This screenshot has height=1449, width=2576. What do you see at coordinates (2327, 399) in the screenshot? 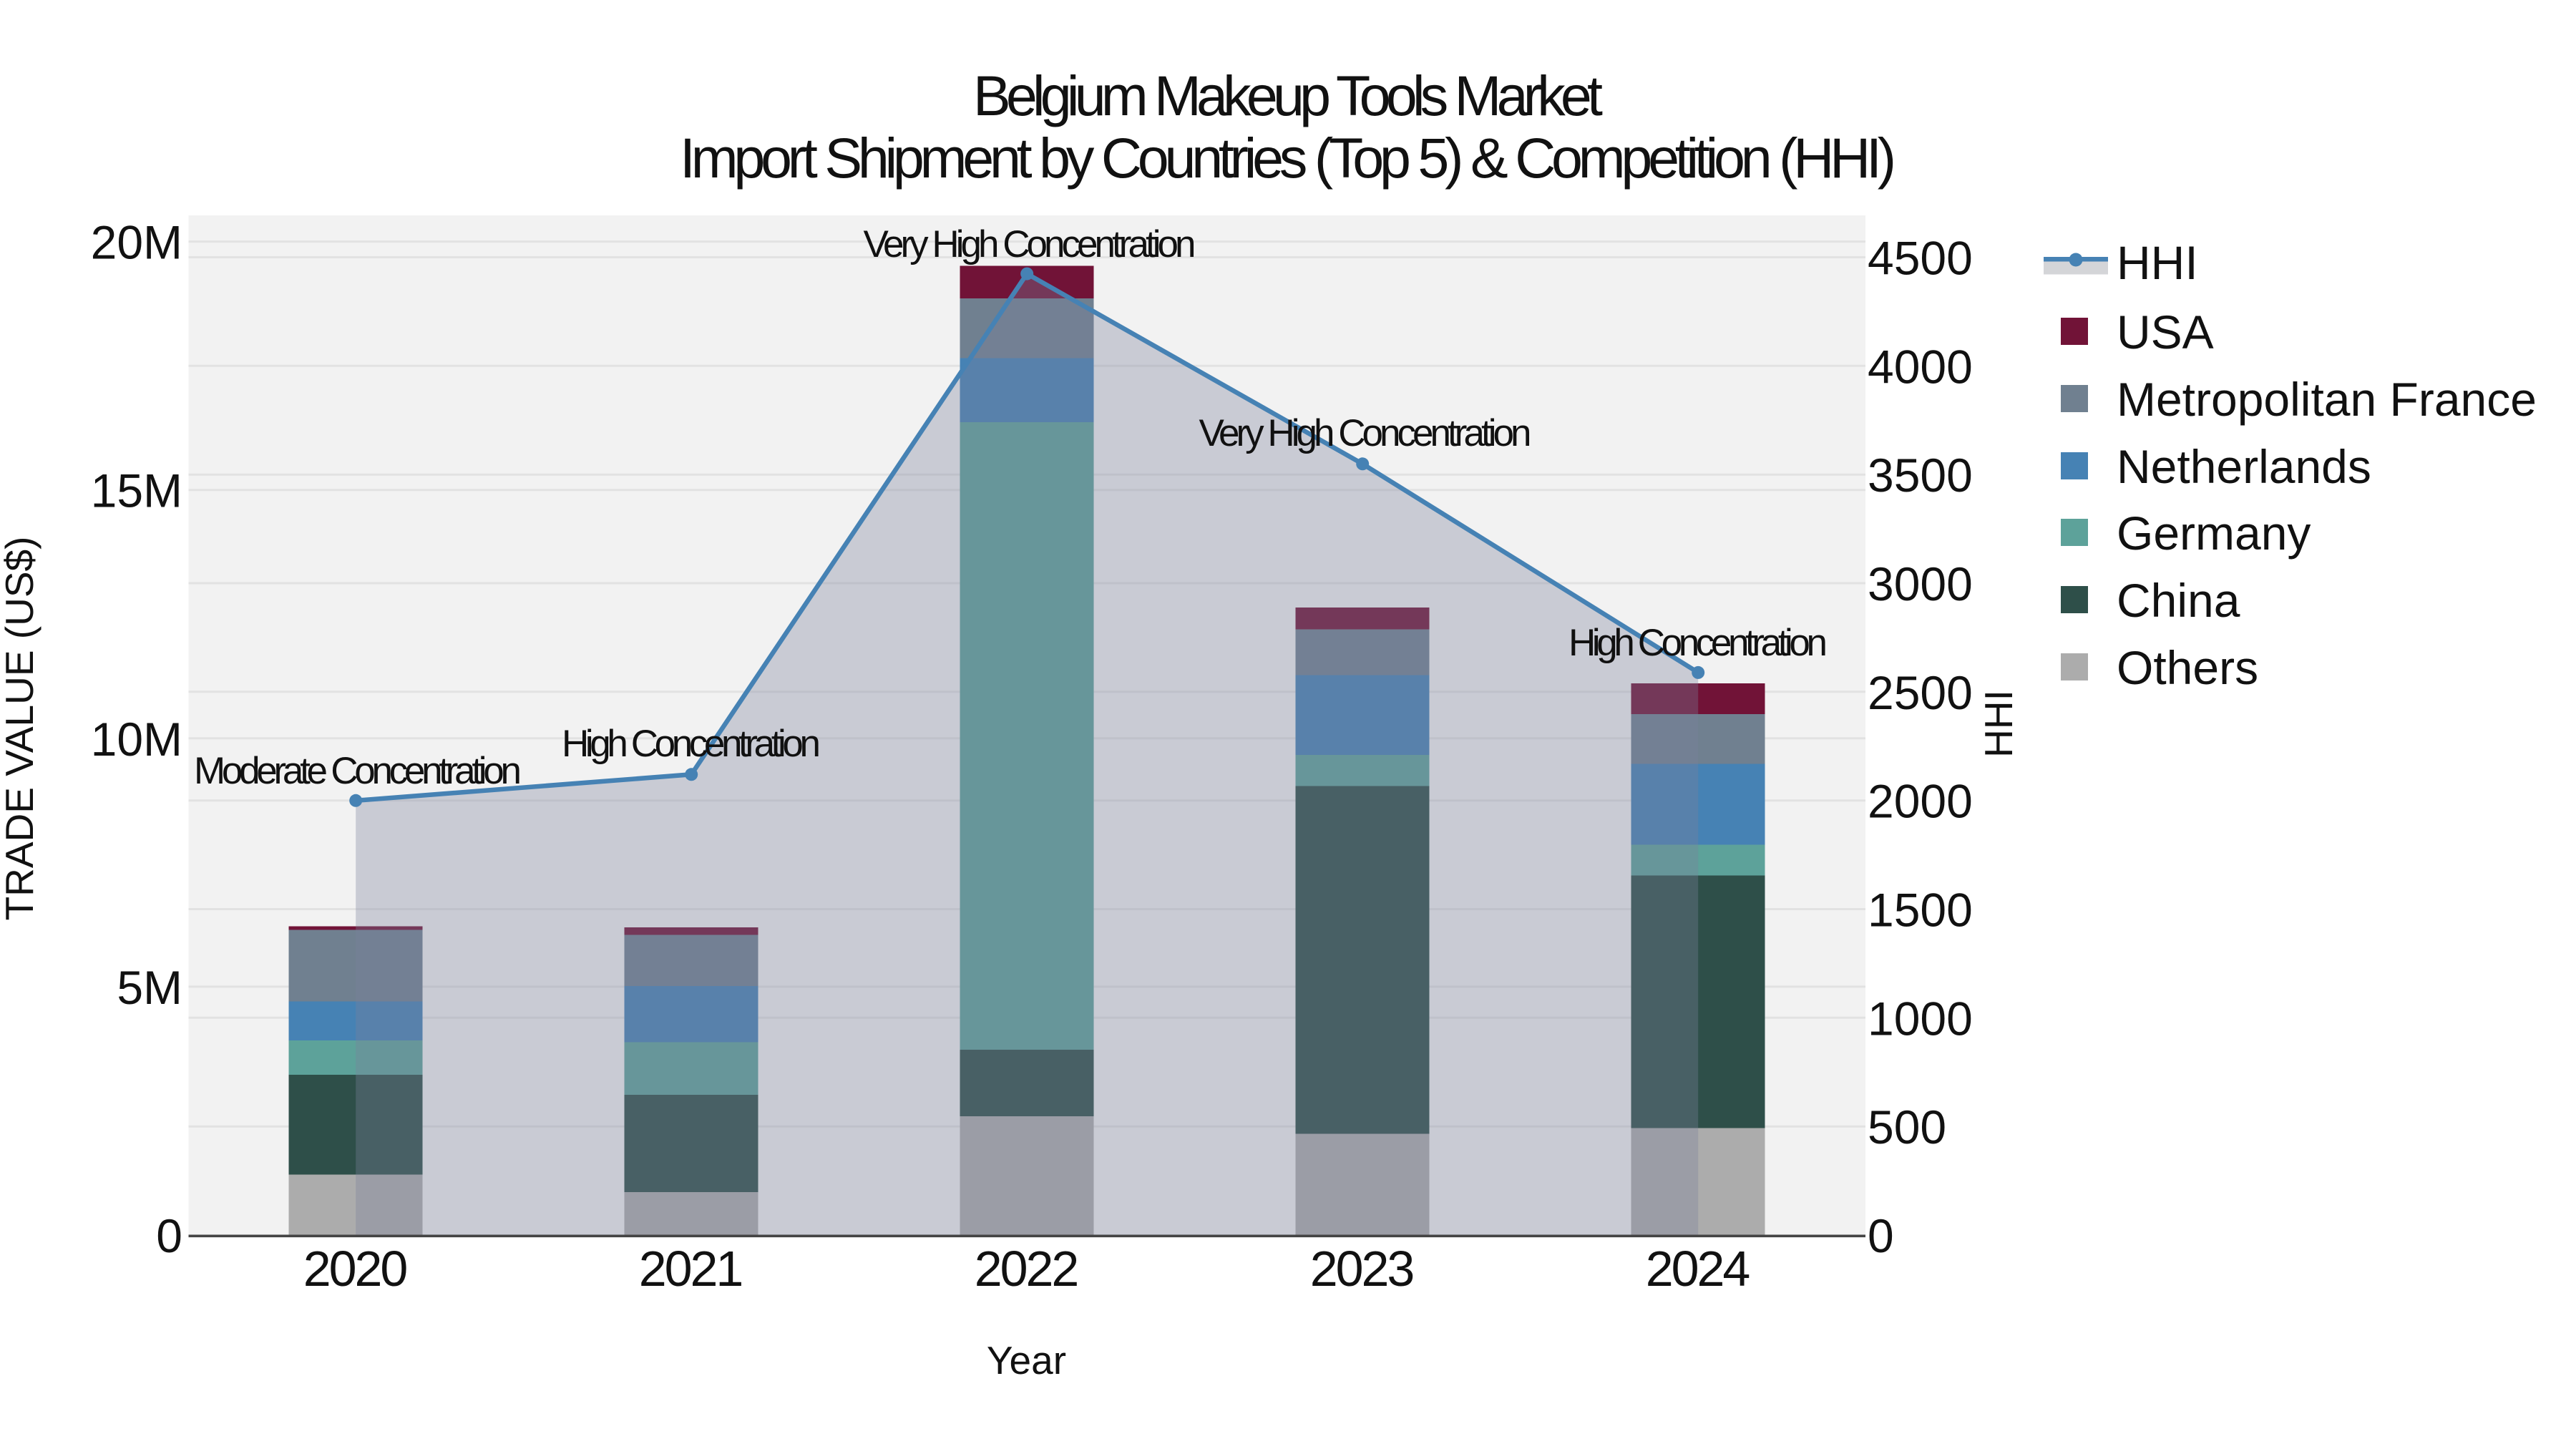
I see `svg-text: Metropolitan France` at bounding box center [2327, 399].